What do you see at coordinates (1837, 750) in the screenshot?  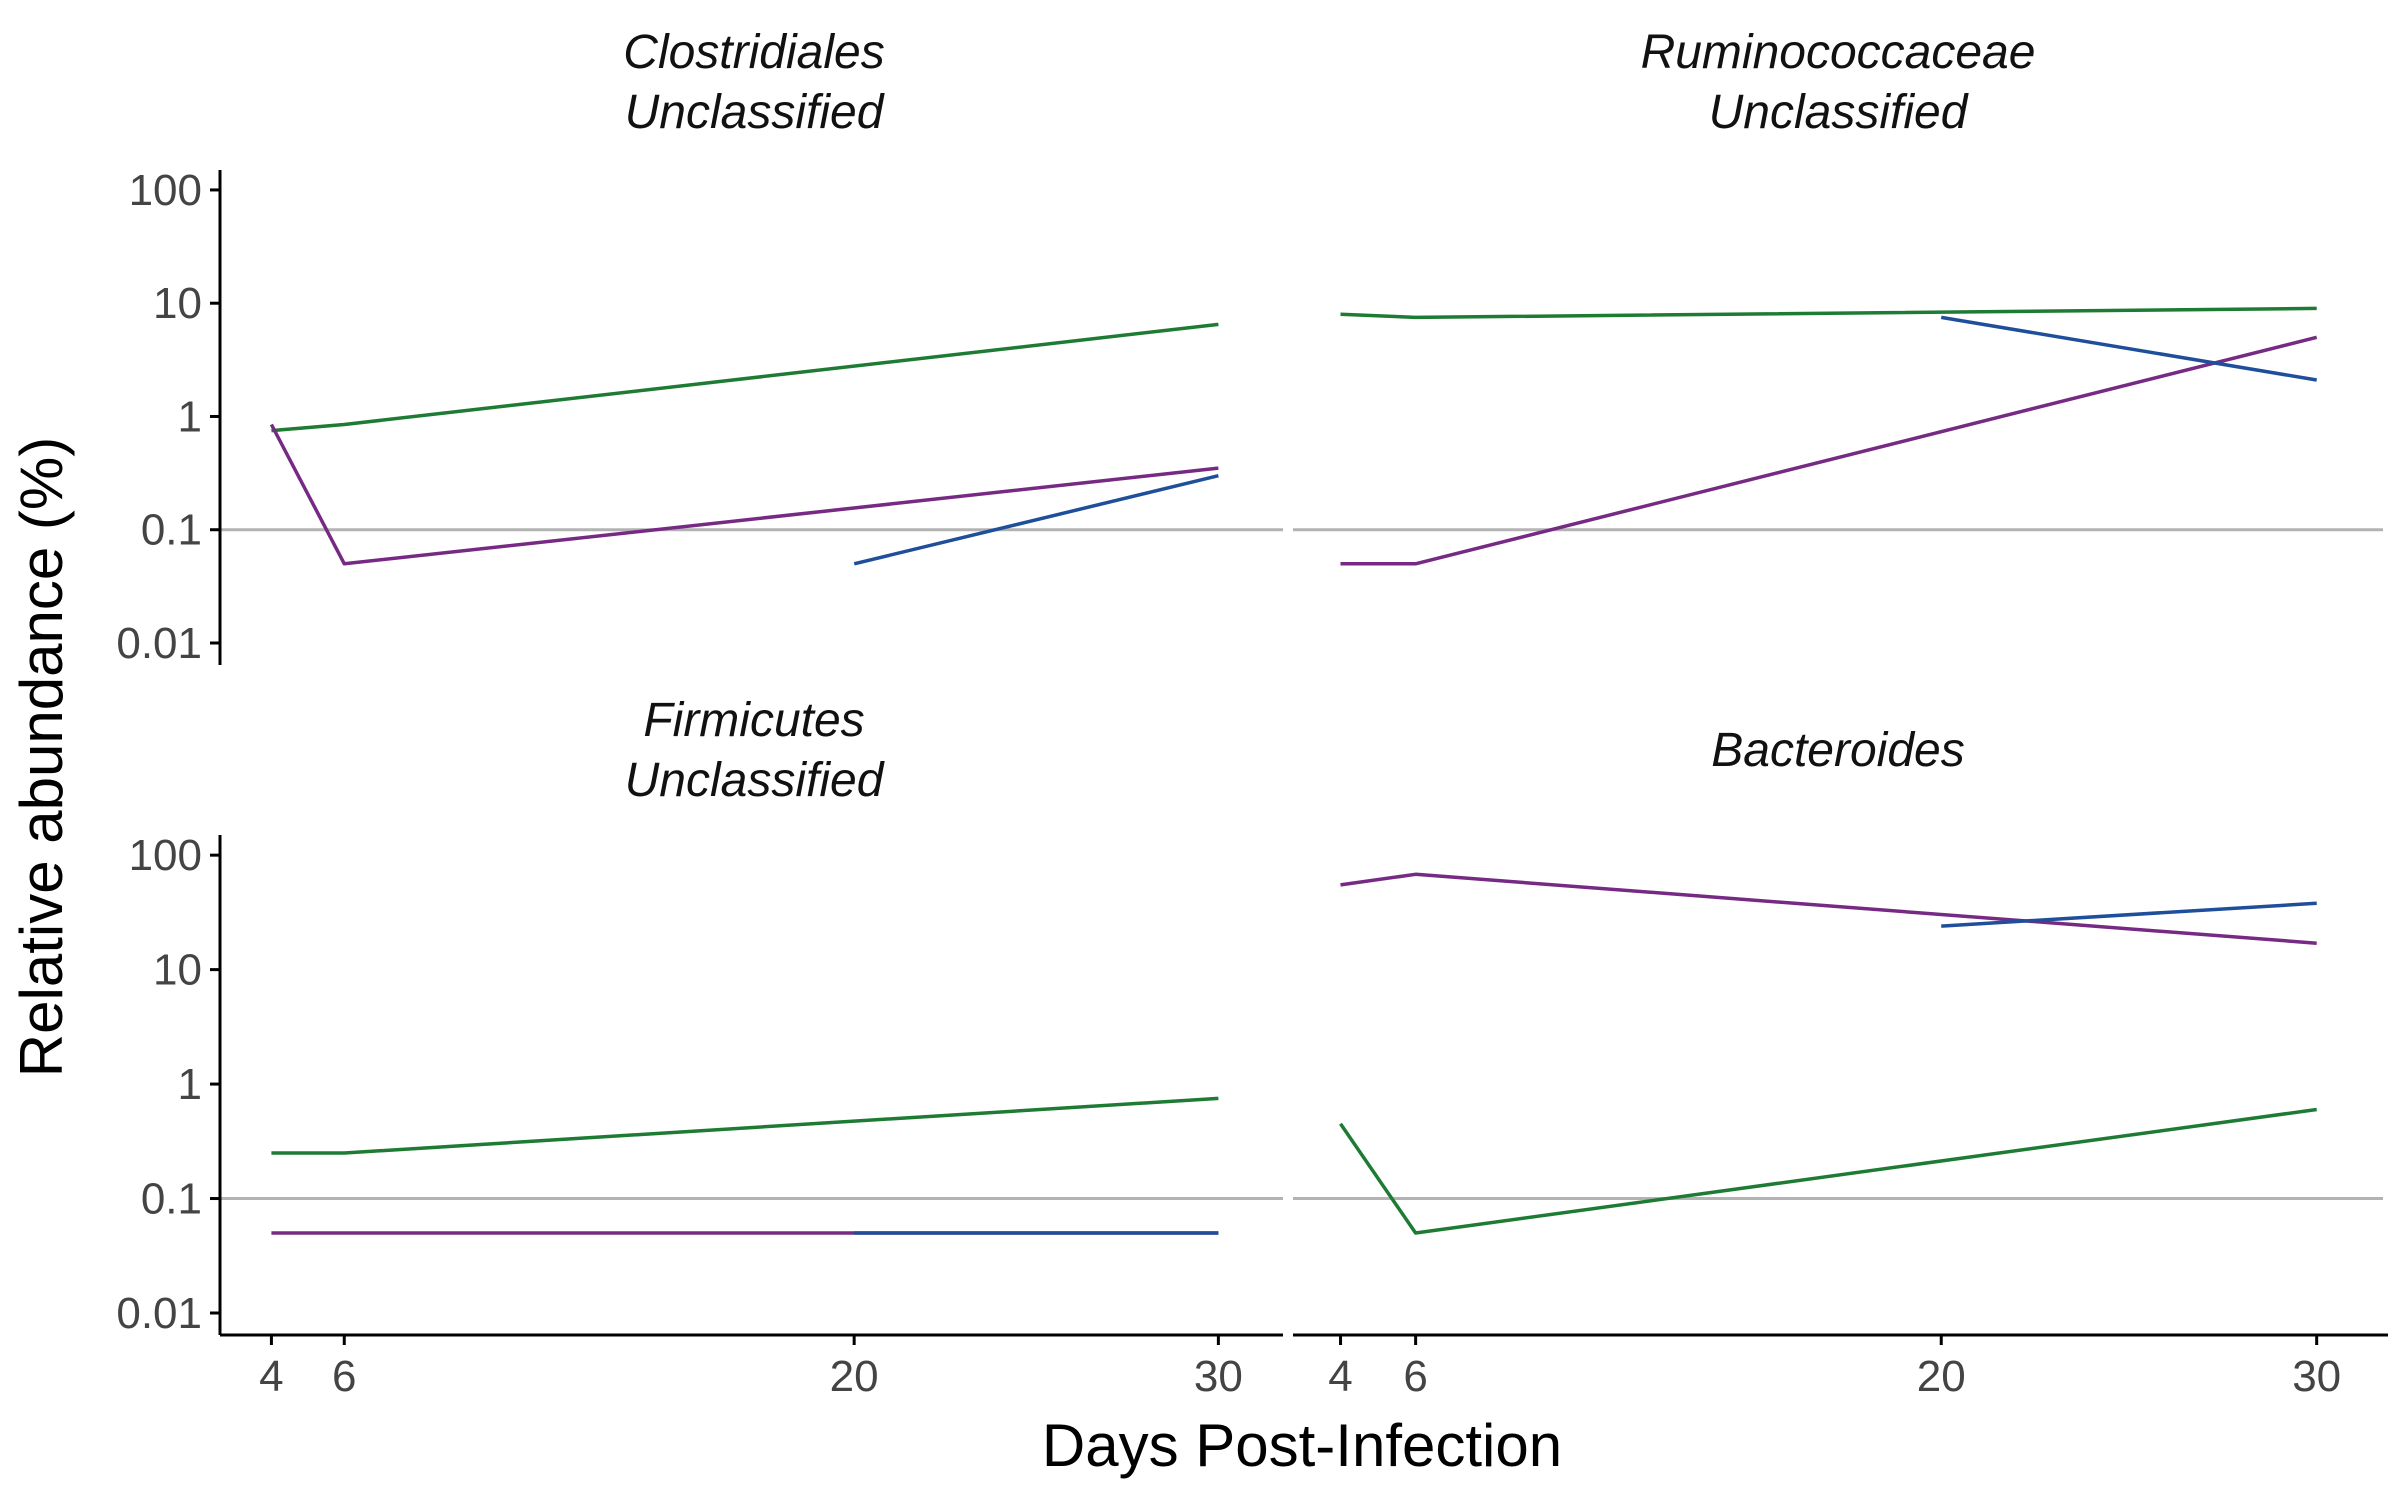 I see `panel-title: Bacteroides` at bounding box center [1837, 750].